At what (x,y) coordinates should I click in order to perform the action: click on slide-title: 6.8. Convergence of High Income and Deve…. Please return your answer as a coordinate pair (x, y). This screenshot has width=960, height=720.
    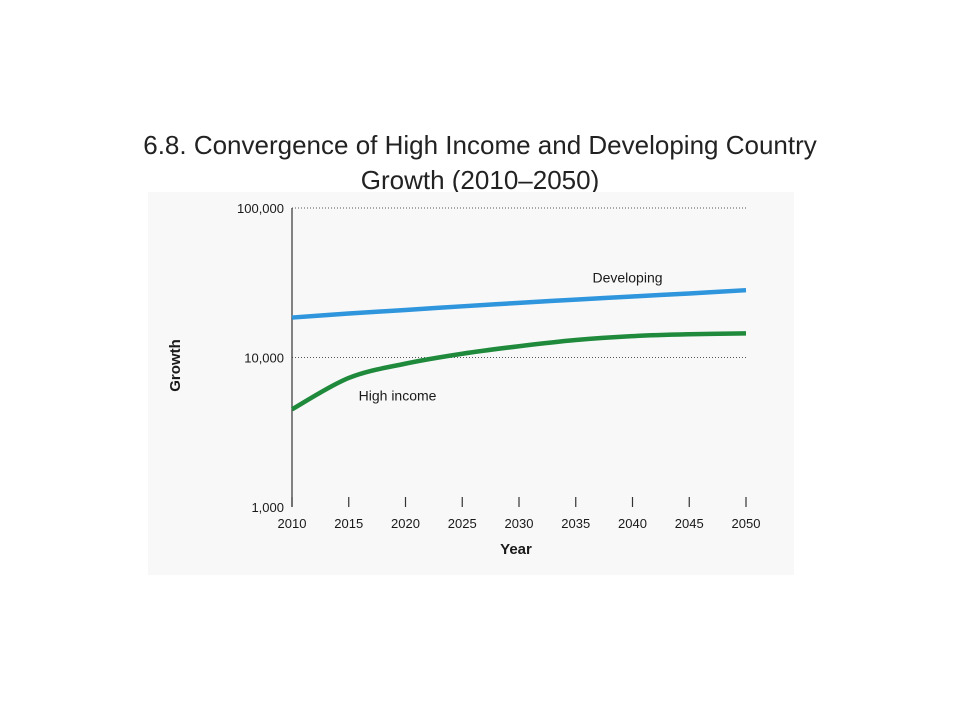
    Looking at the image, I should click on (480, 163).